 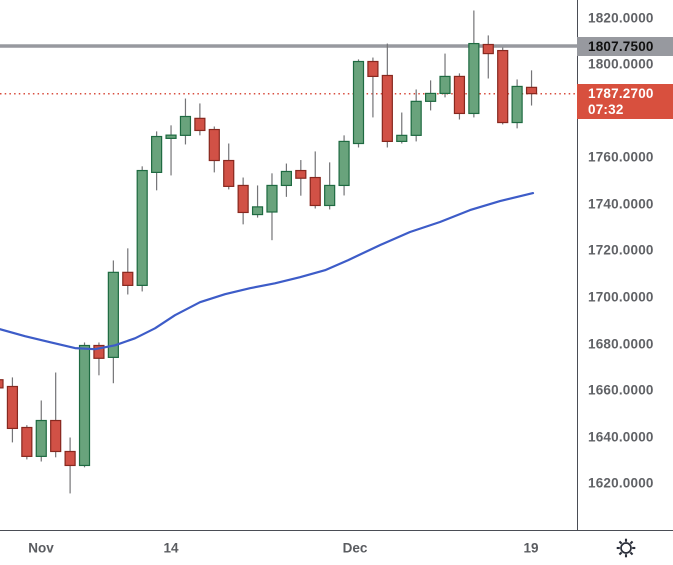 I want to click on price-tick-label: 1720.0000, so click(x=621, y=250).